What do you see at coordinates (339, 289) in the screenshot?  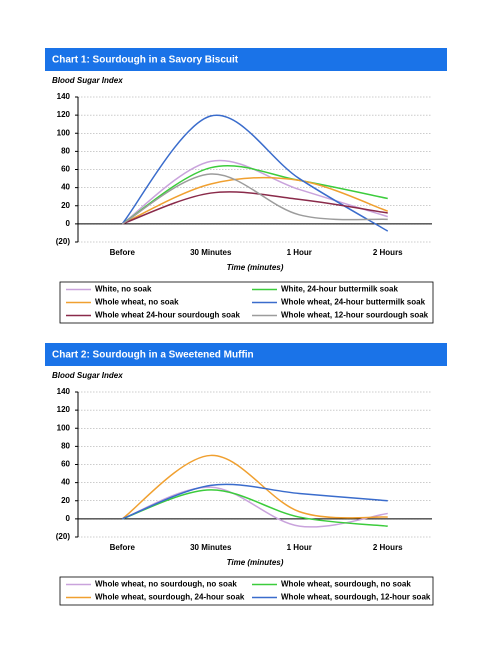 I see `legend-label: White, 24-hour buttermilk soak` at bounding box center [339, 289].